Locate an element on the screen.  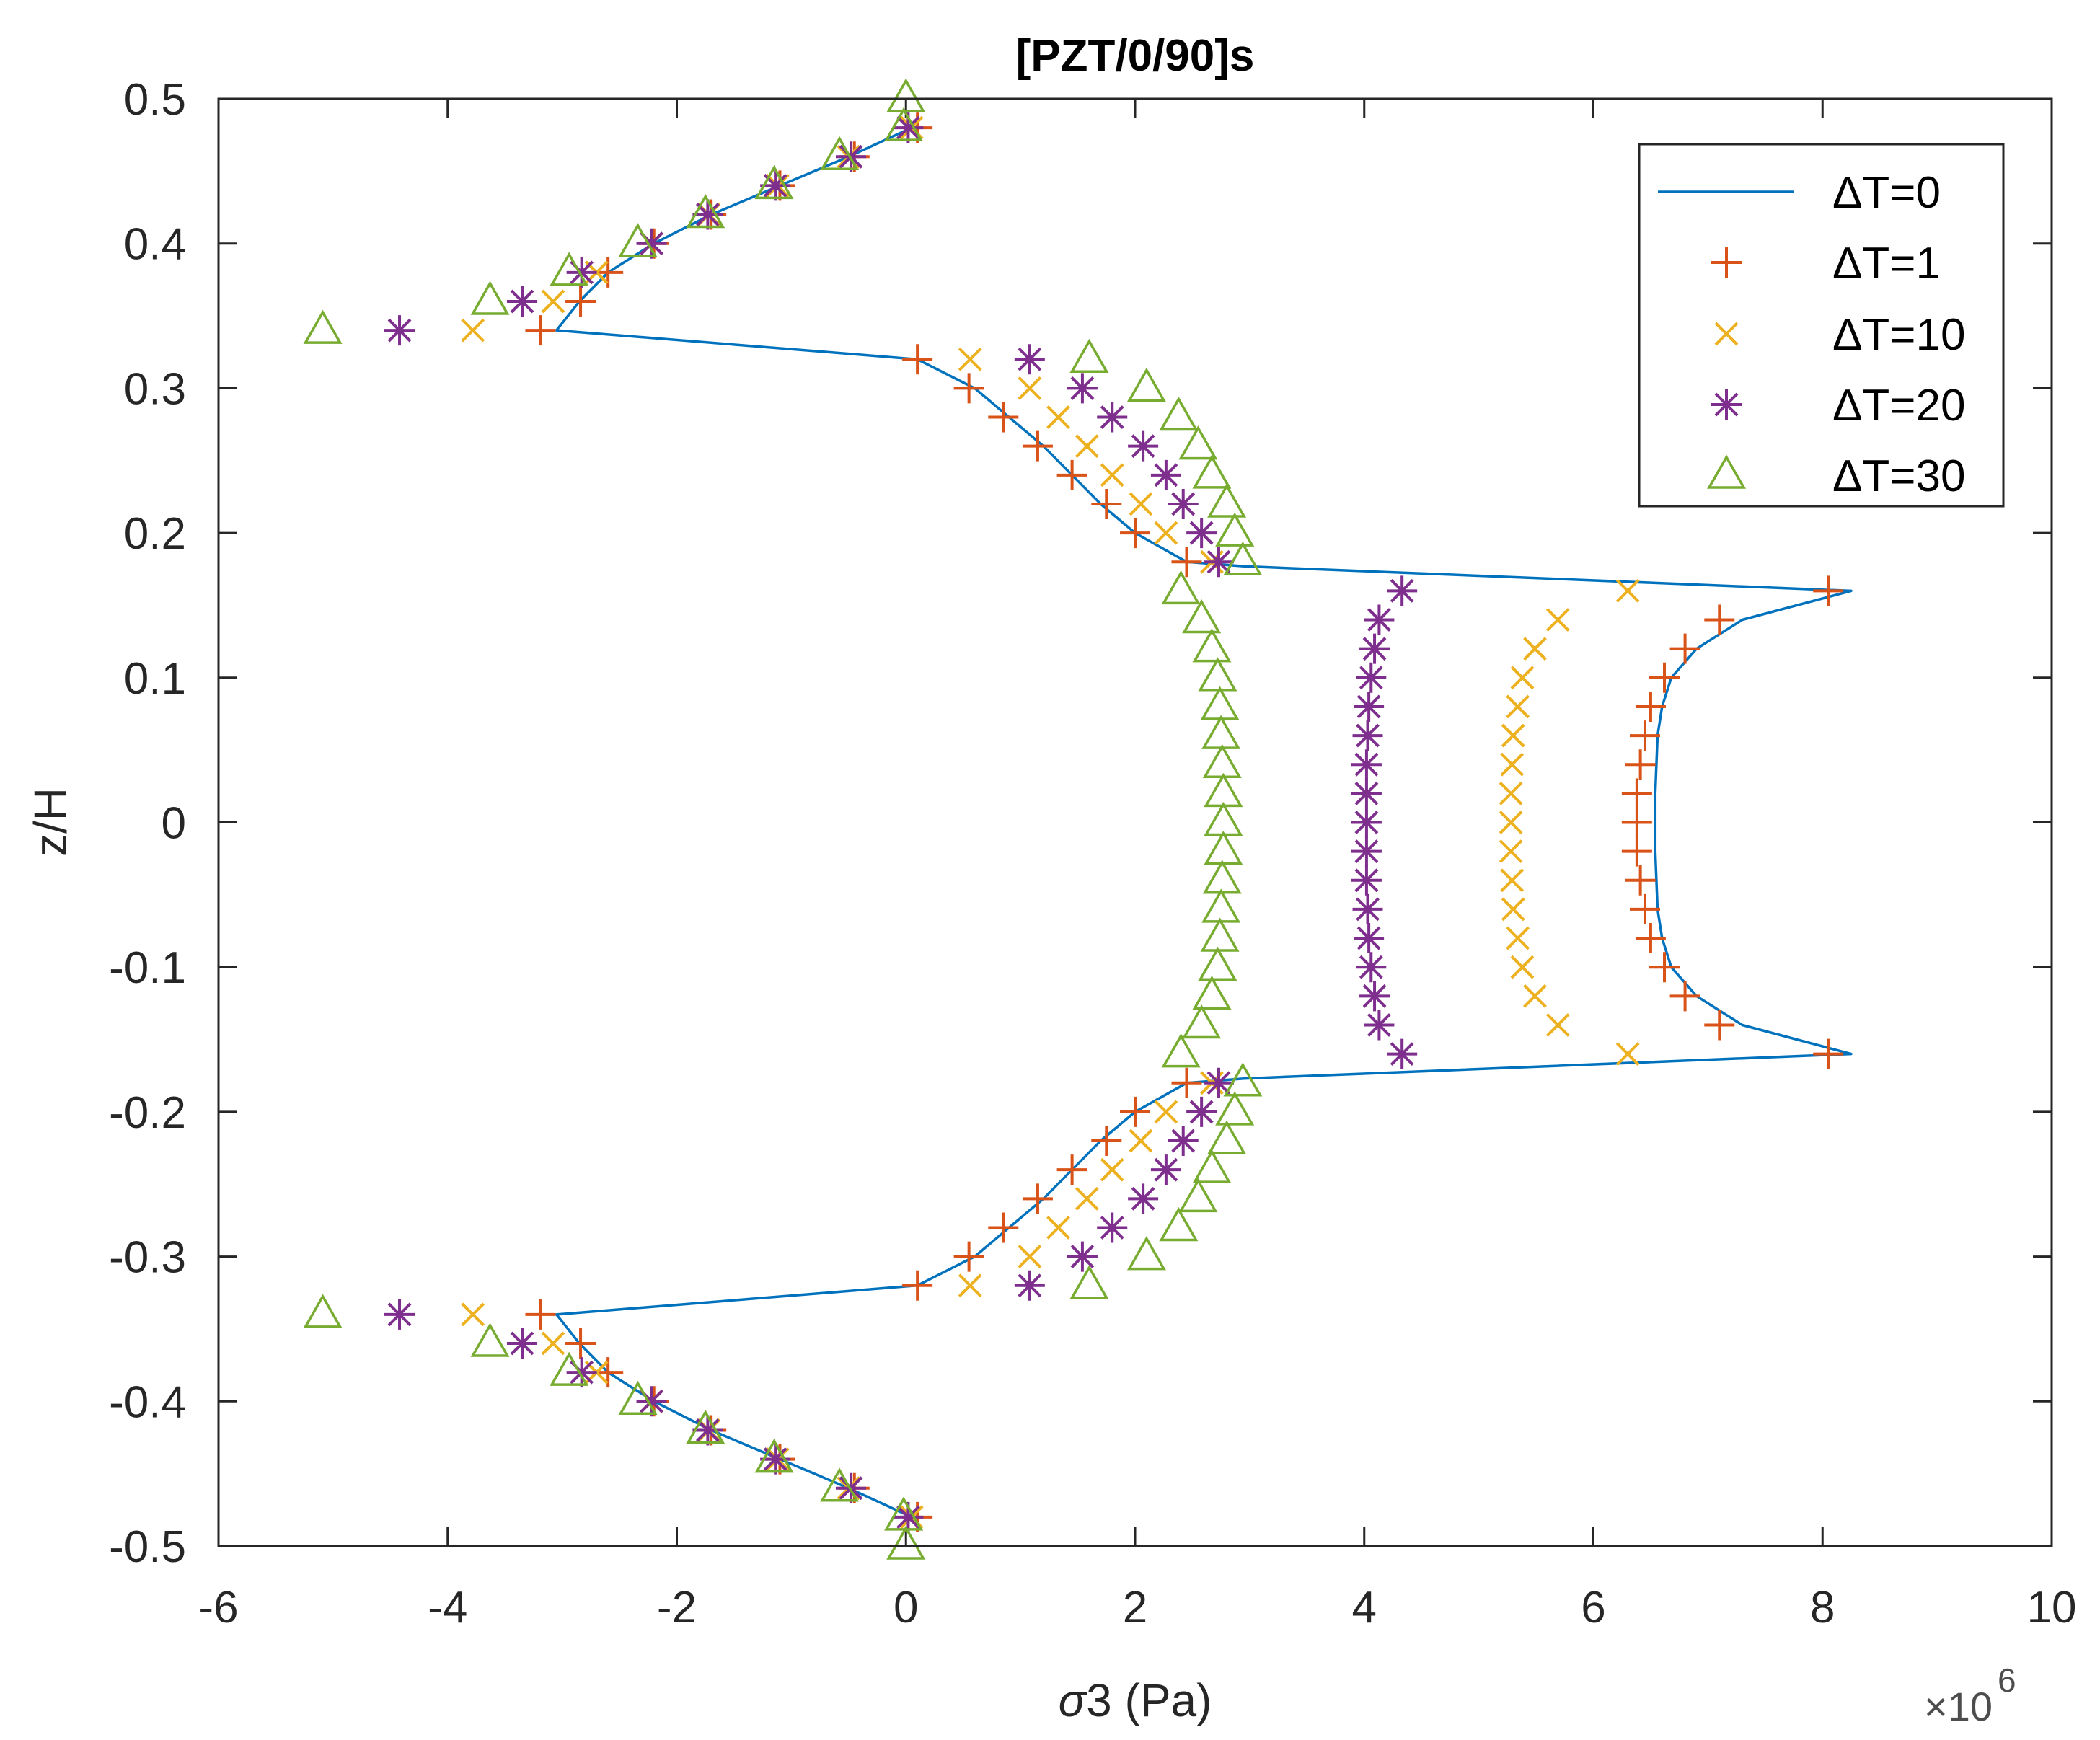
x-tick-label: 8 is located at coordinates (1823, 1608).